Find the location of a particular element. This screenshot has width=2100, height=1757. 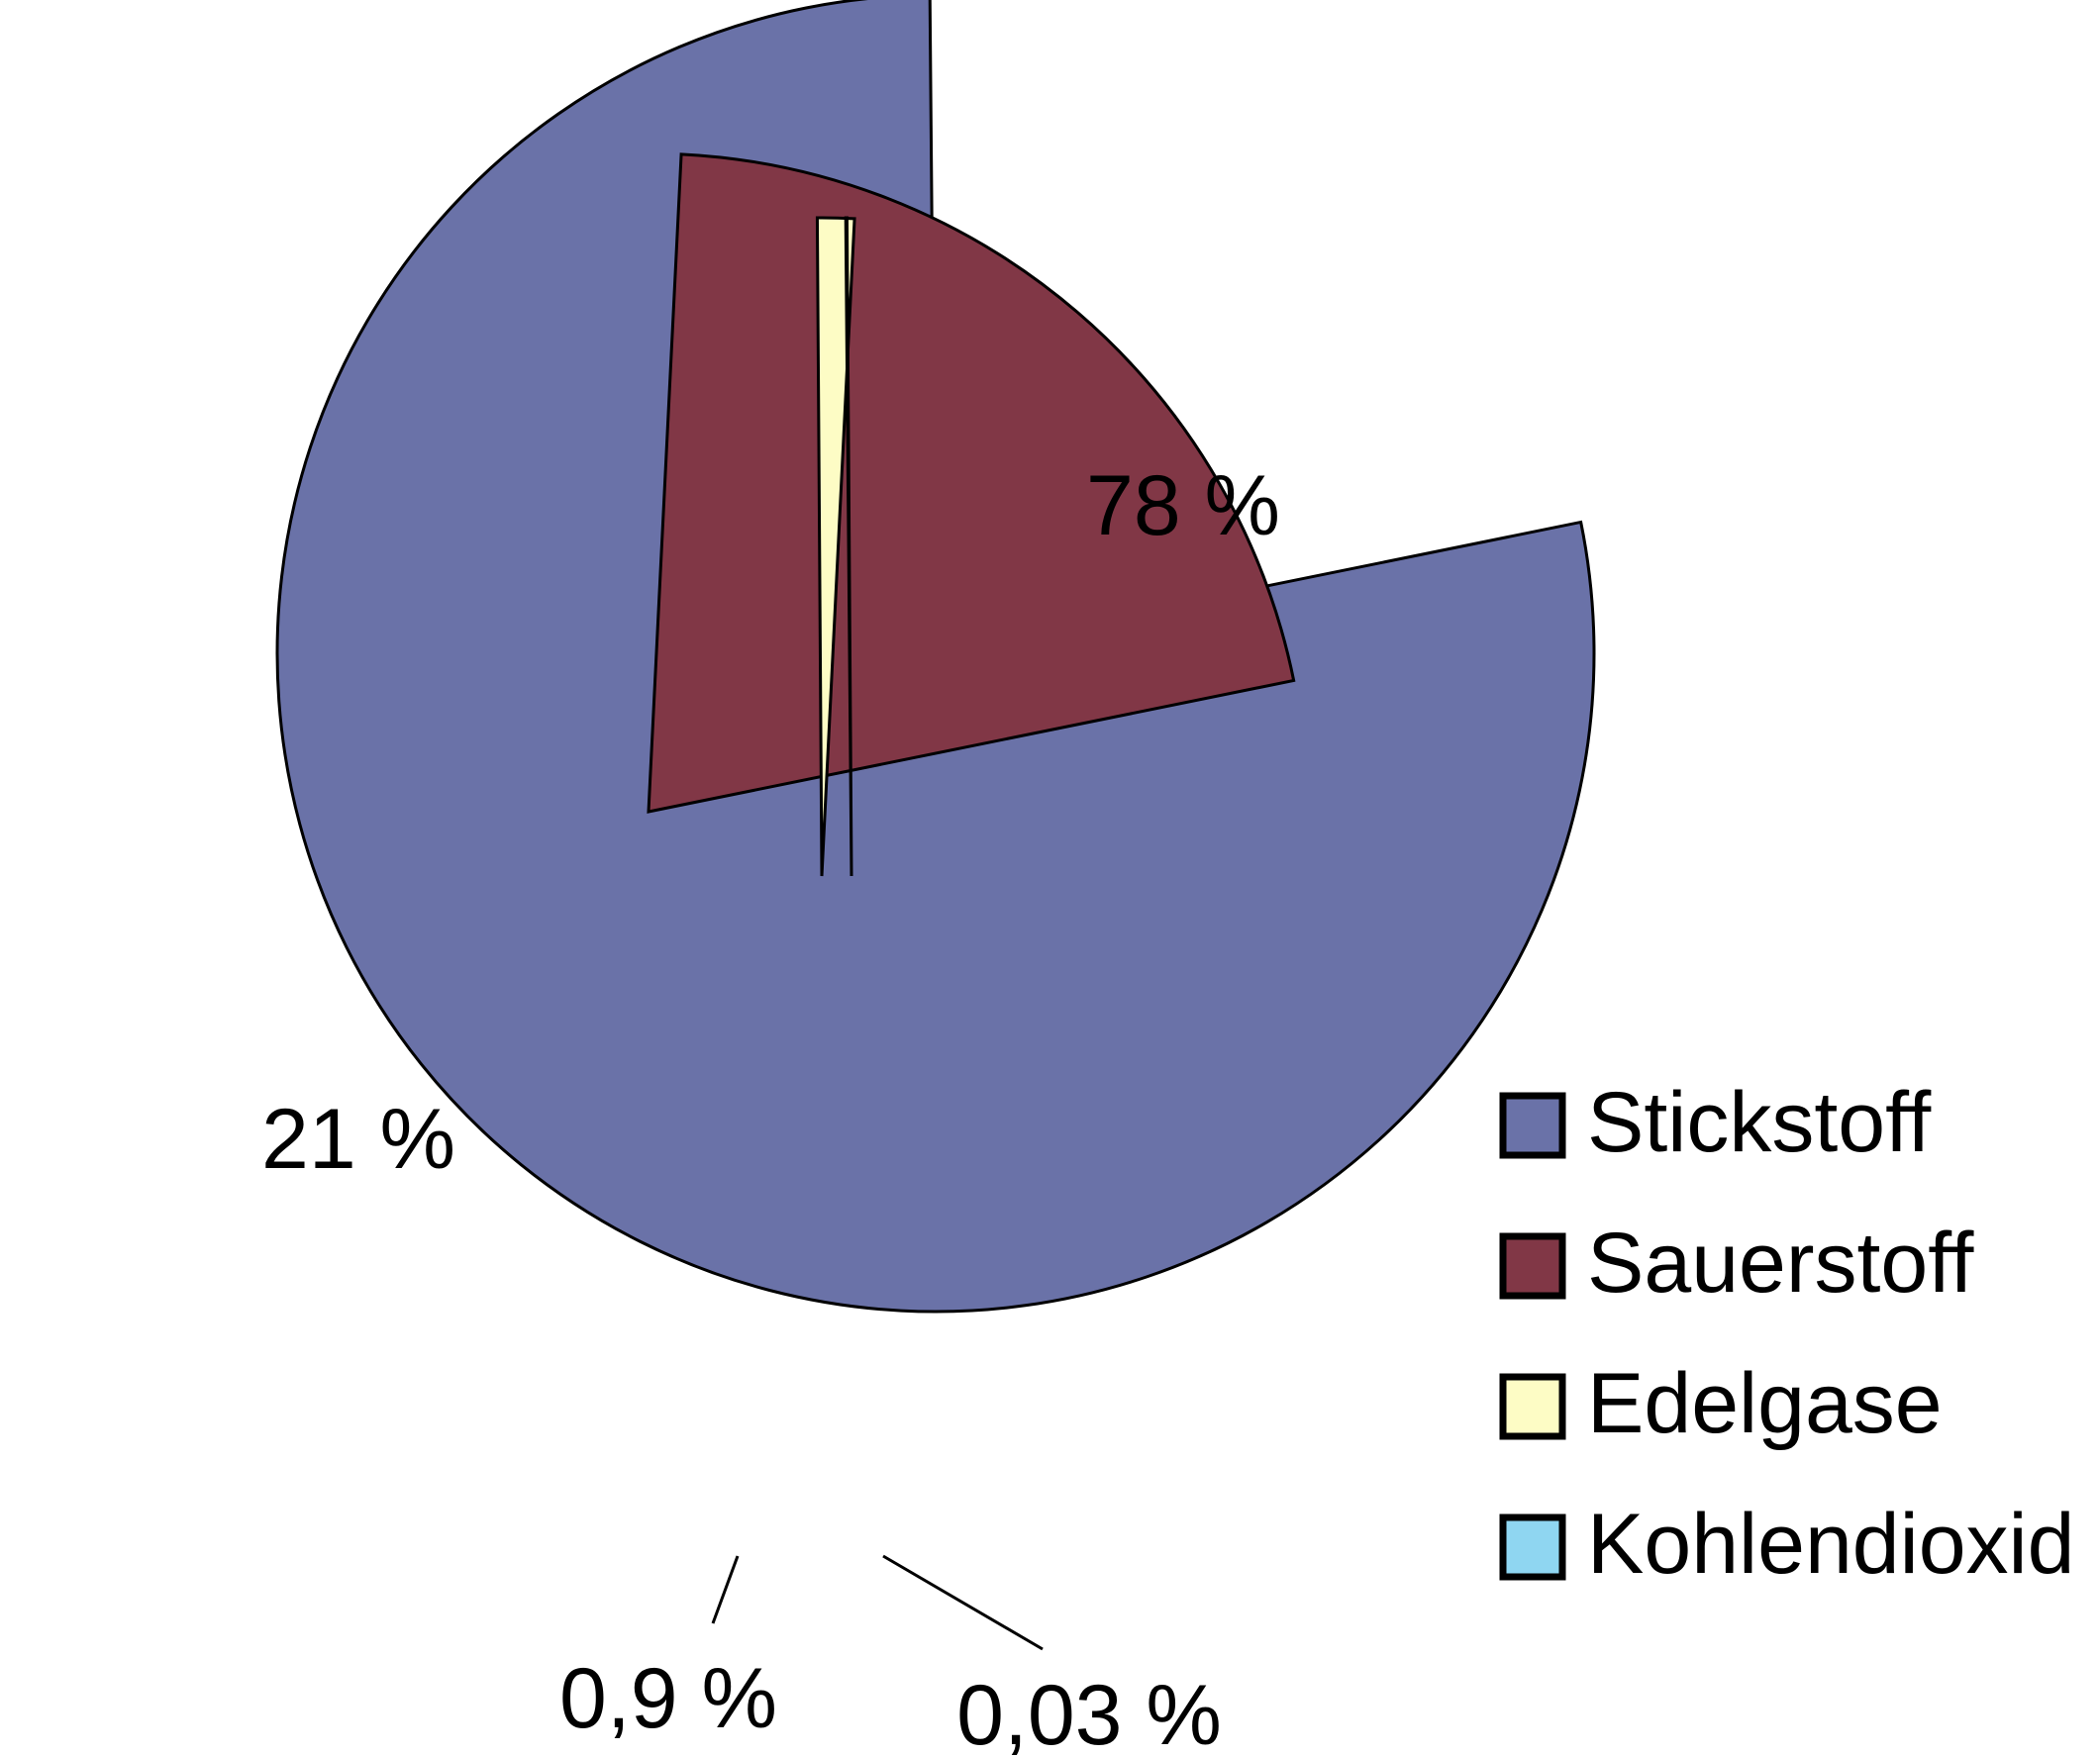

slice-edelgase is located at coordinates (835, 546).